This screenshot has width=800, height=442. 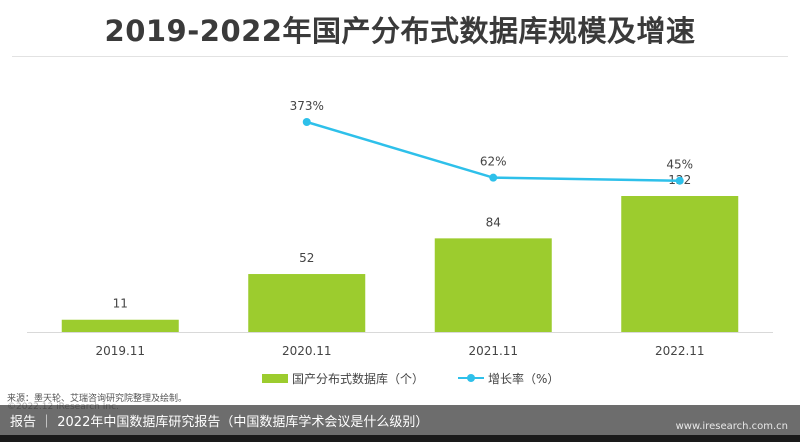 I want to click on bar-2021.11, so click(x=493, y=285).